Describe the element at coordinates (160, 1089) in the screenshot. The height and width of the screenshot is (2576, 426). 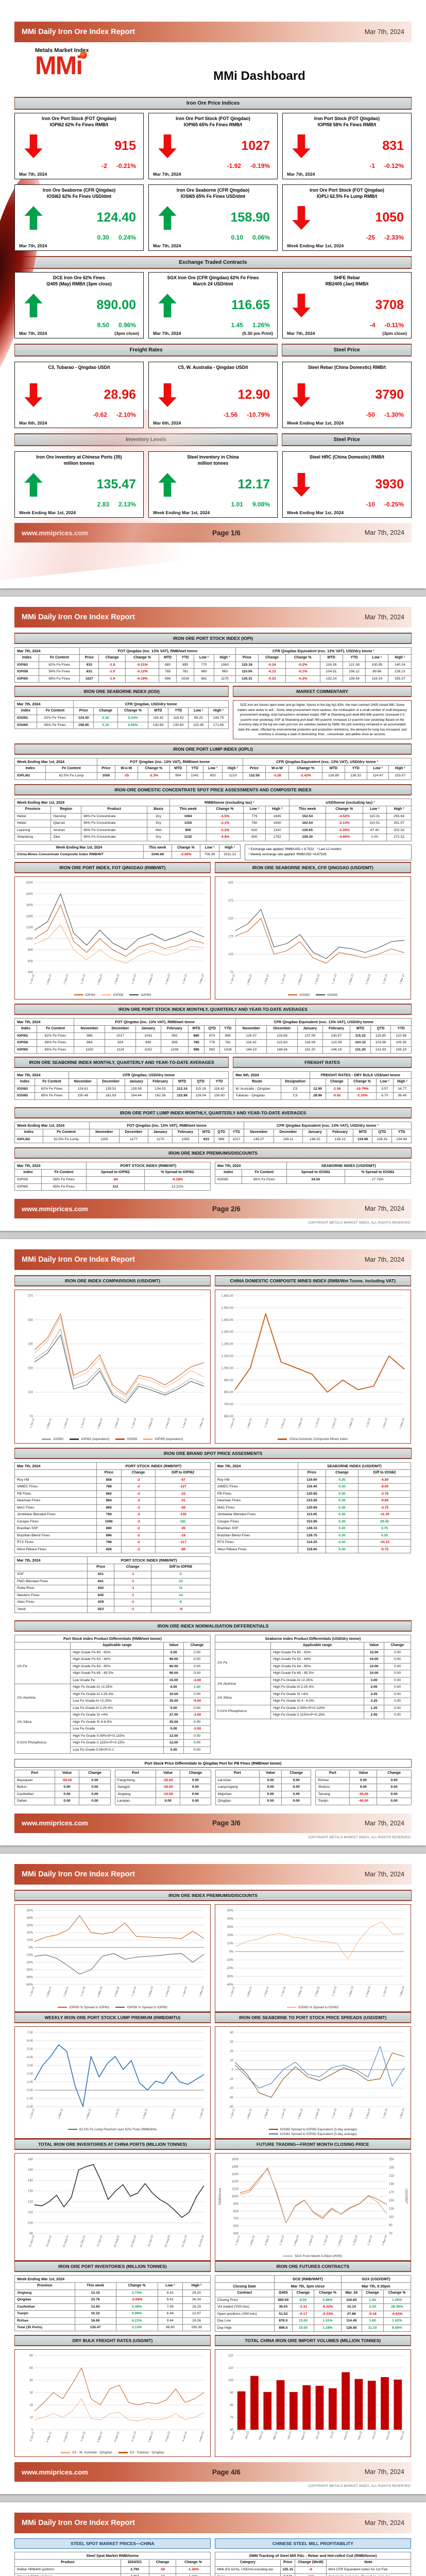
I see `table-cell: 134.03` at that location.